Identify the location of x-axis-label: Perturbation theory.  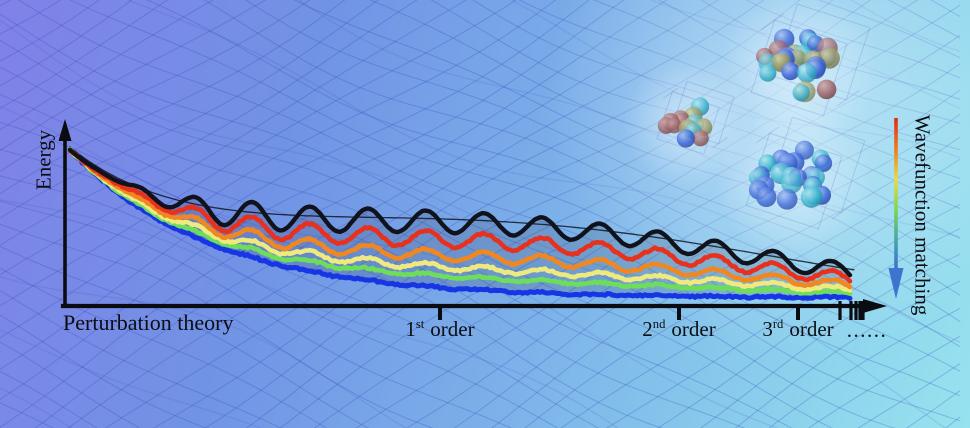
(148, 322).